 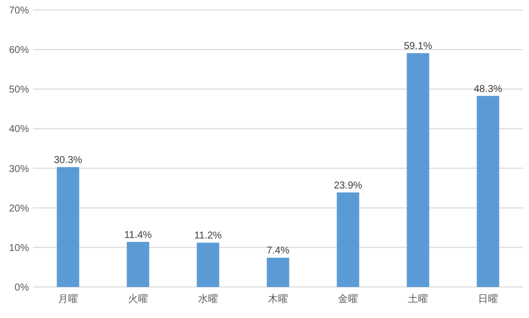 I want to click on y-tick-label: 40%, so click(x=19, y=130).